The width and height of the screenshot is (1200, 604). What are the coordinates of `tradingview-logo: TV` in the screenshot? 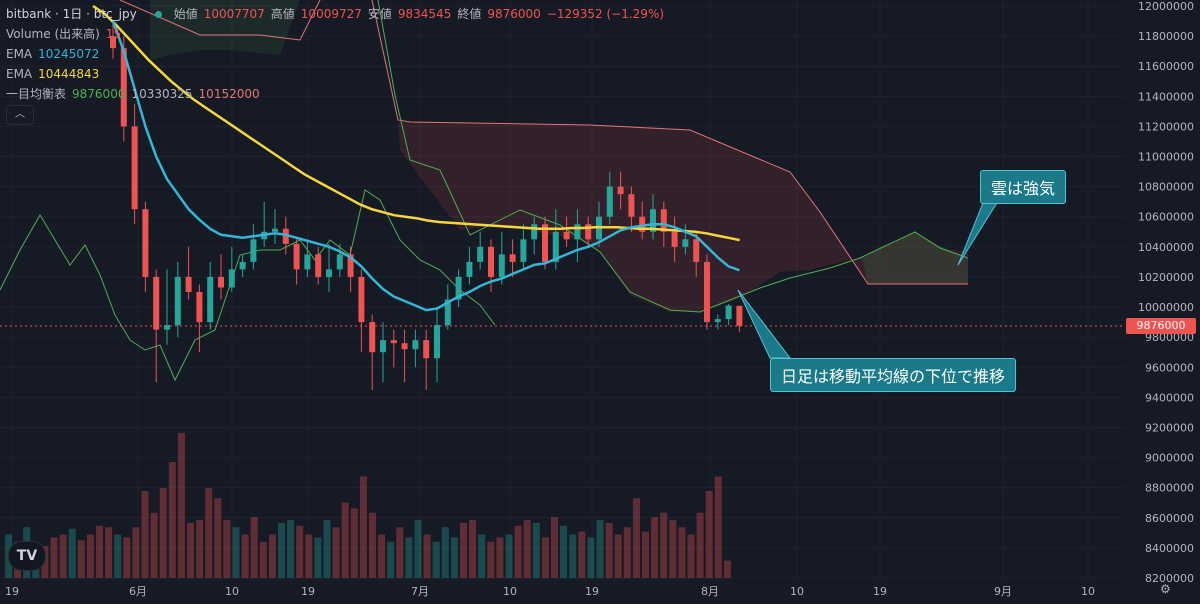 It's located at (27, 556).